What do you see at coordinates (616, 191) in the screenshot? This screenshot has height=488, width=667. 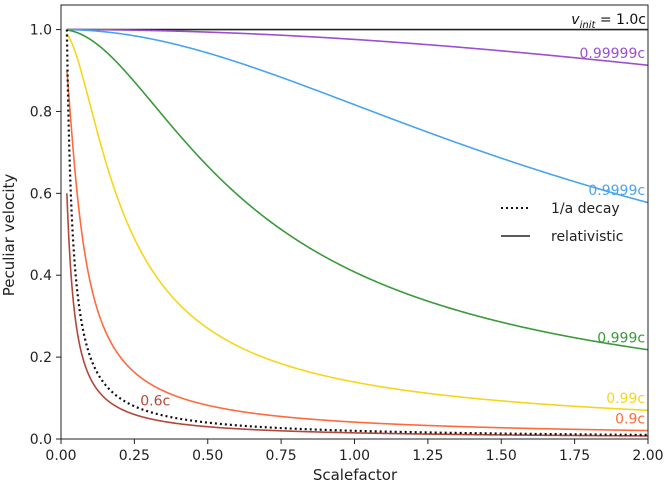 I see `series-label: 0.9999c` at bounding box center [616, 191].